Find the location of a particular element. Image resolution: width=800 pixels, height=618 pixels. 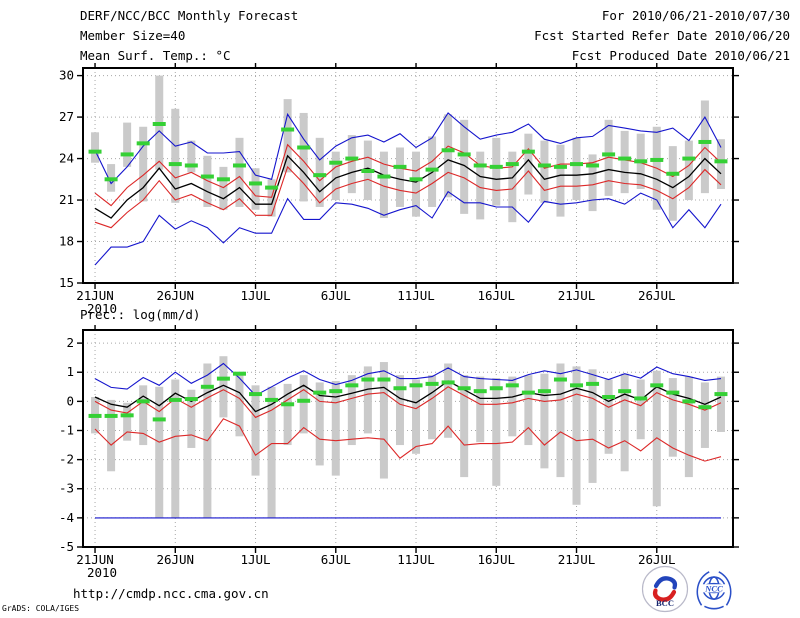

ncc-wreath-left is located at coordinates (703, 588).